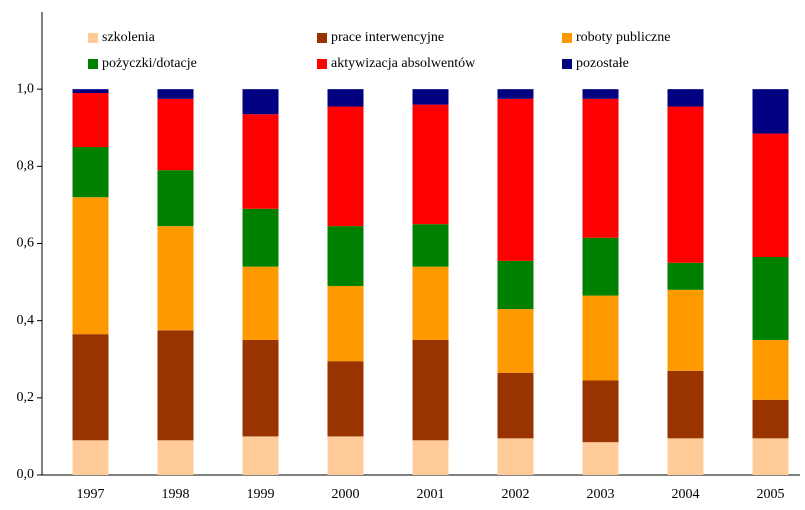  Describe the element at coordinates (261, 494) in the screenshot. I see `x-tick-label: 1999` at that location.